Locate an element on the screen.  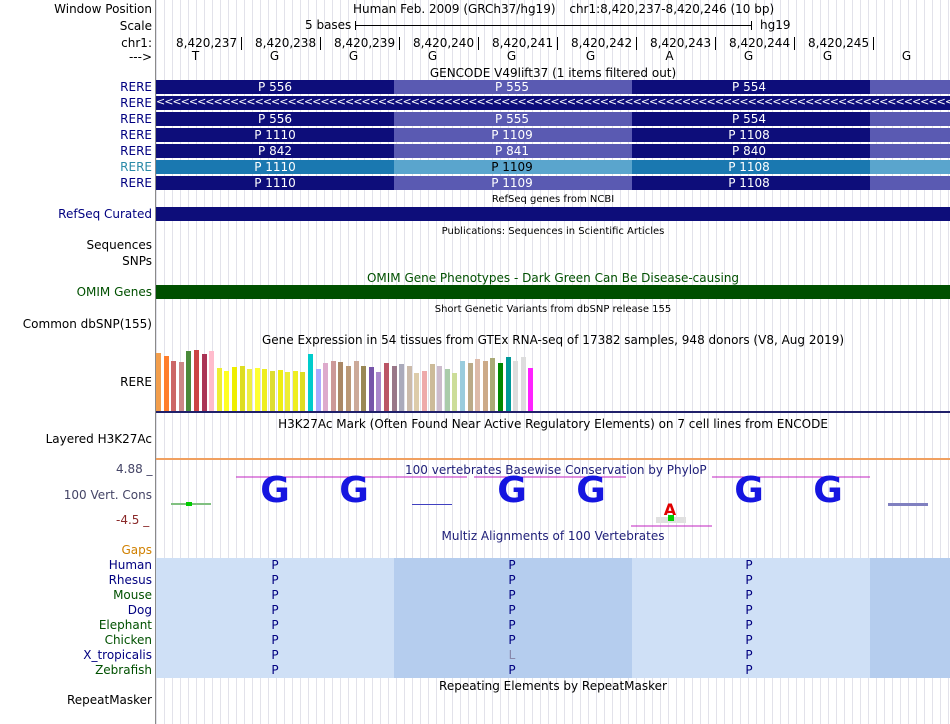
h3k27ac-label: Layered H3K27Ac is located at coordinates (98, 439).